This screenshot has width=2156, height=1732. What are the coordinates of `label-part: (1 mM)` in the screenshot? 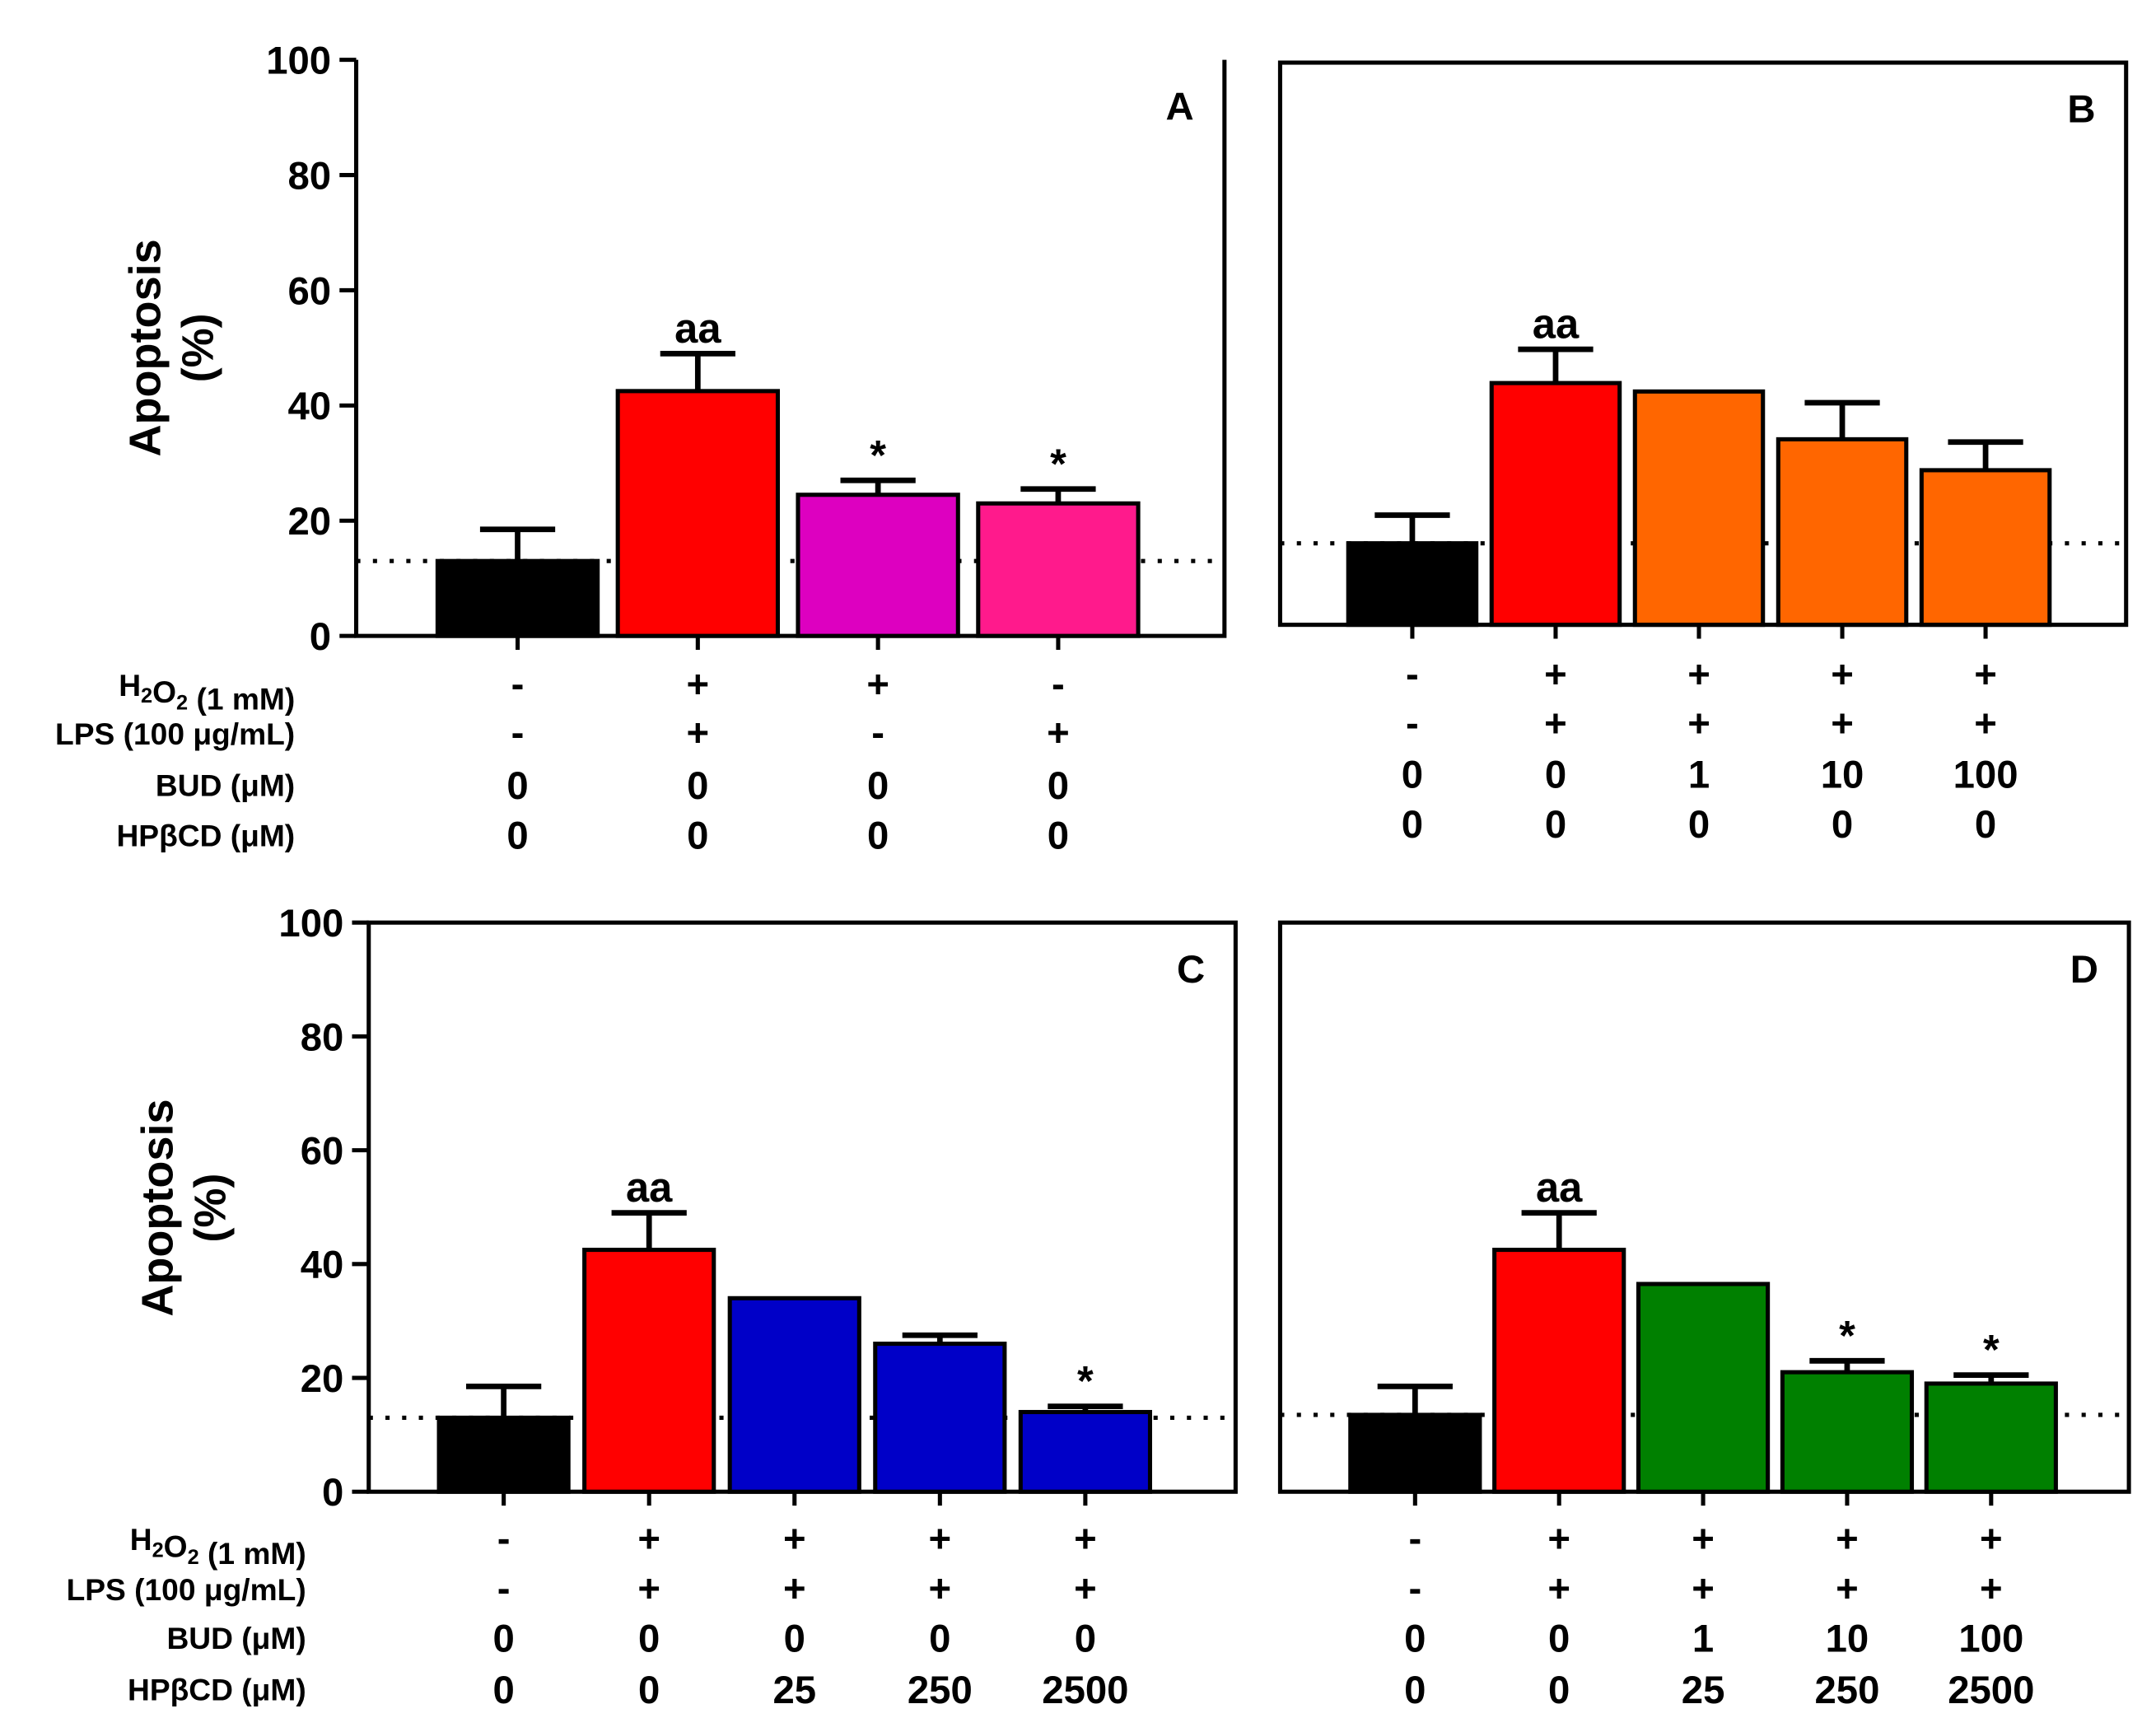 It's located at (241, 699).